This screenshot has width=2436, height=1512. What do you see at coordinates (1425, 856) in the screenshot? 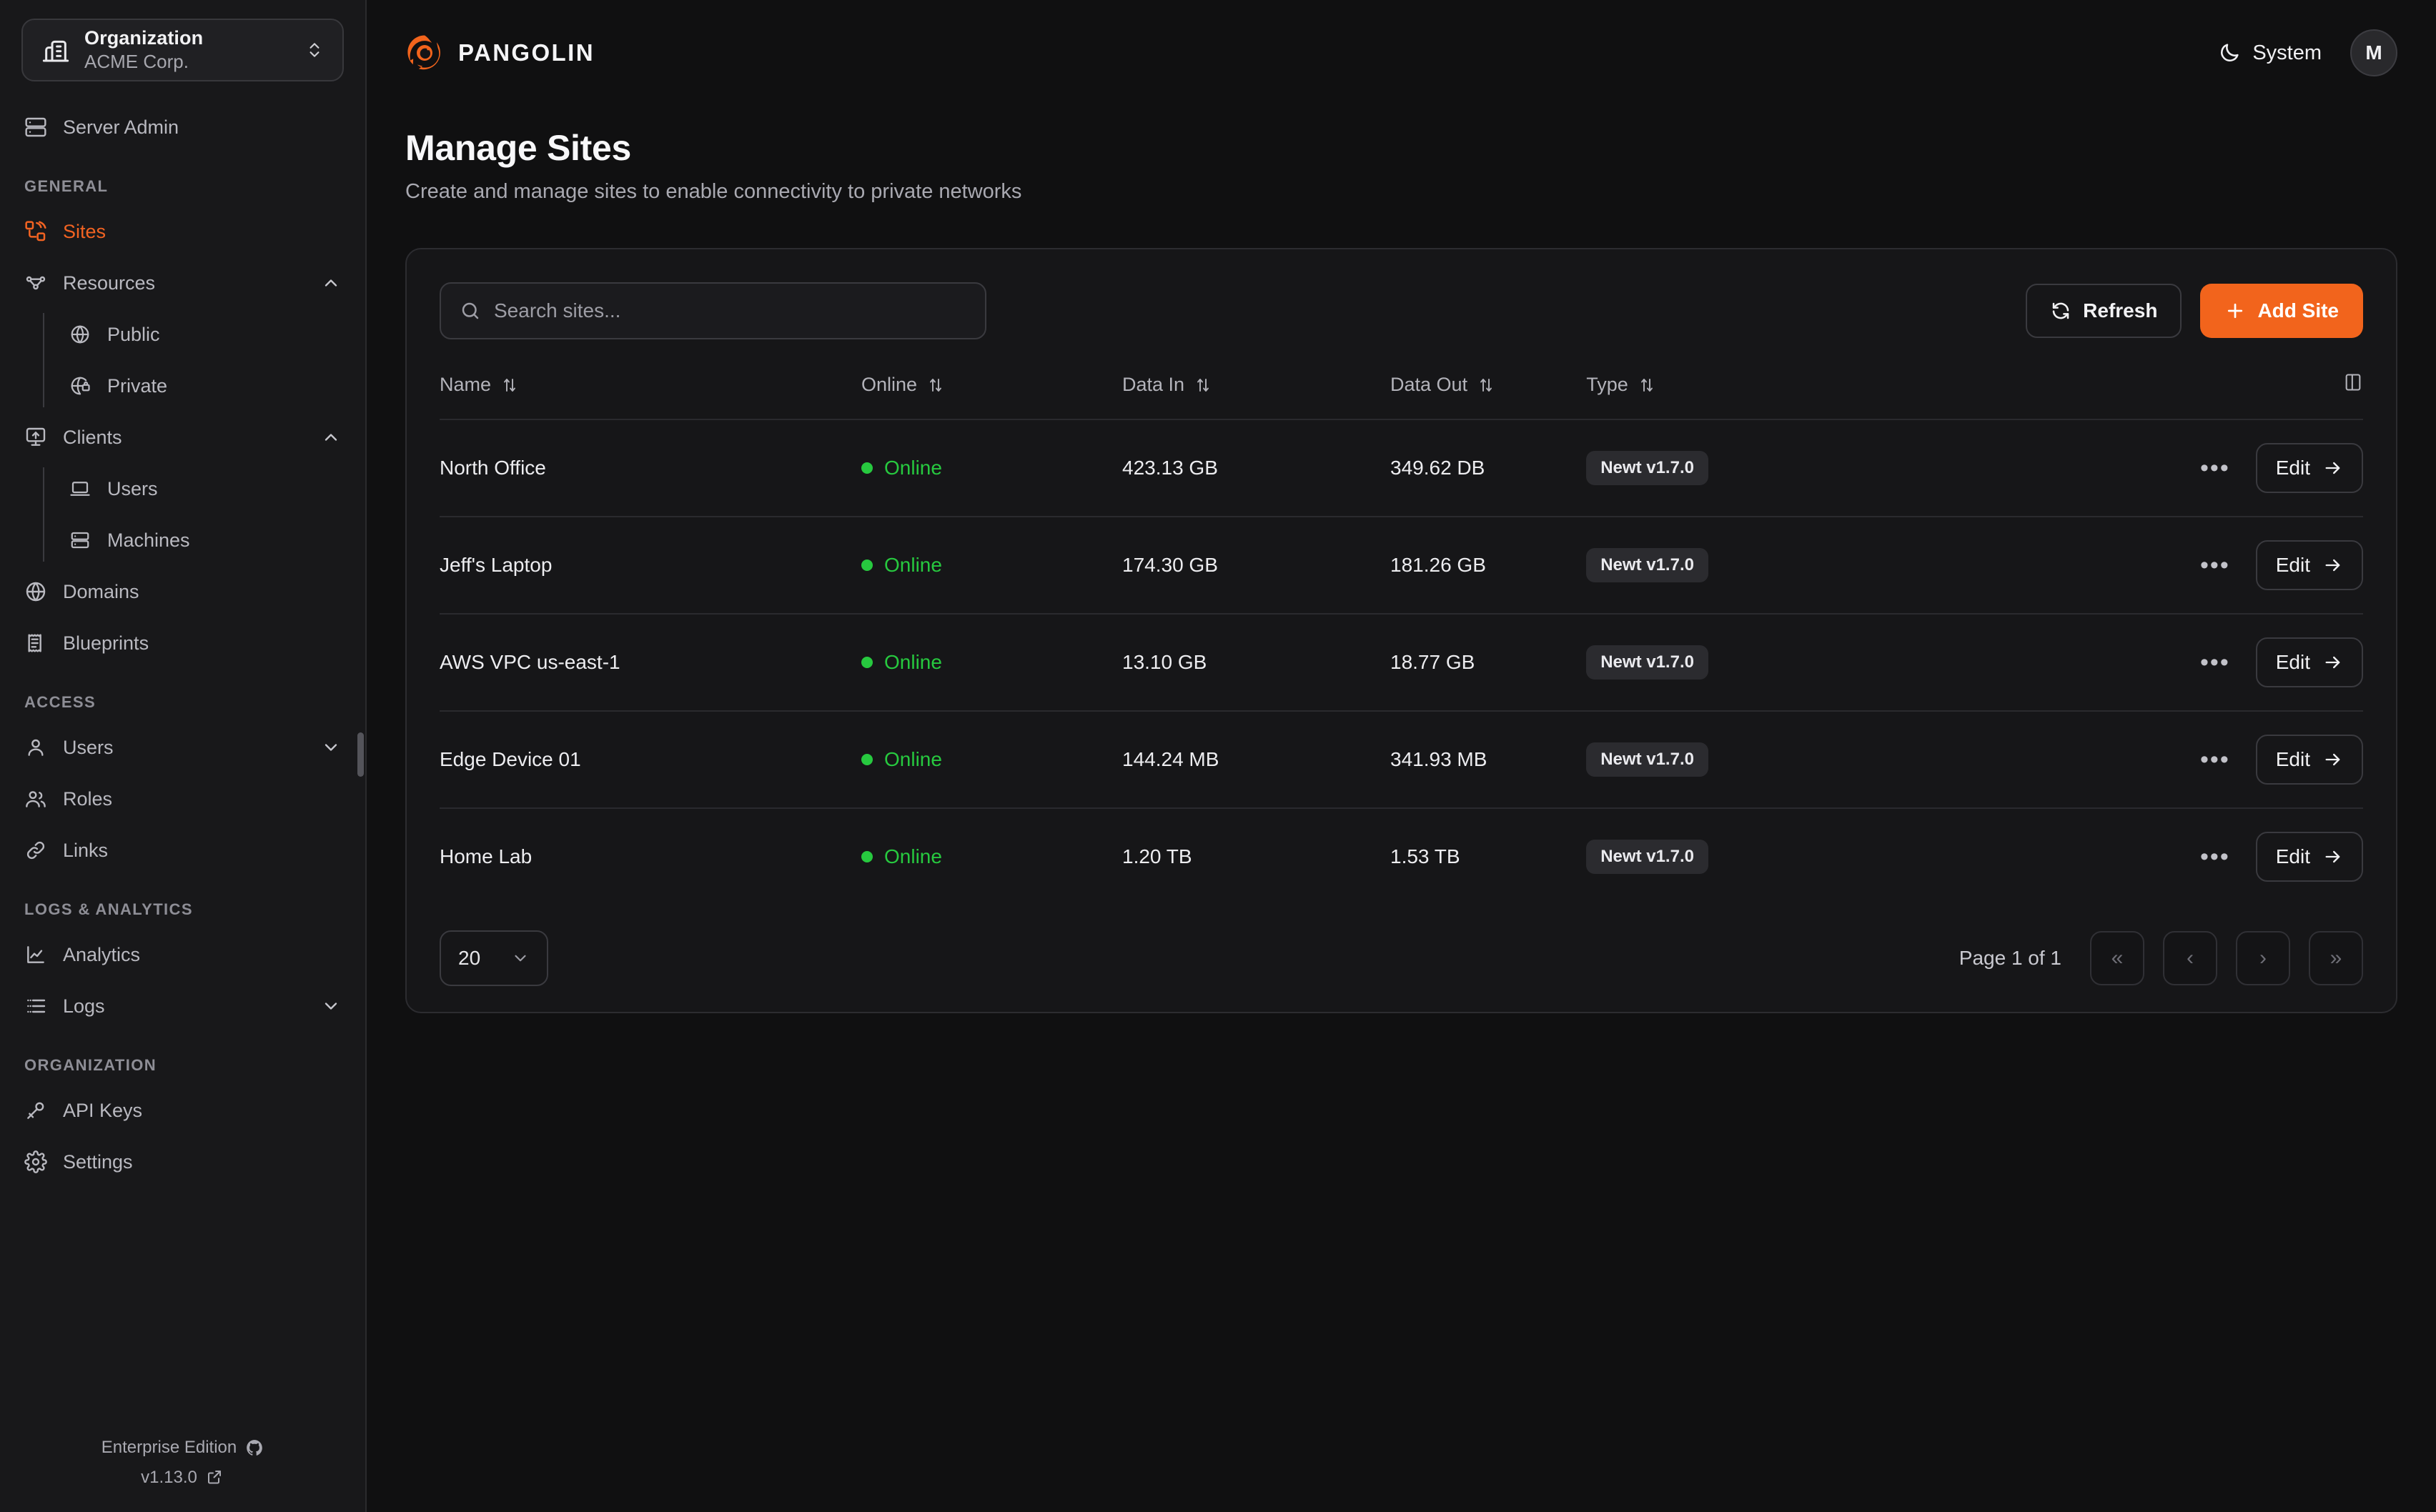
I see `cell-data-out: 1.53 TB` at bounding box center [1425, 856].